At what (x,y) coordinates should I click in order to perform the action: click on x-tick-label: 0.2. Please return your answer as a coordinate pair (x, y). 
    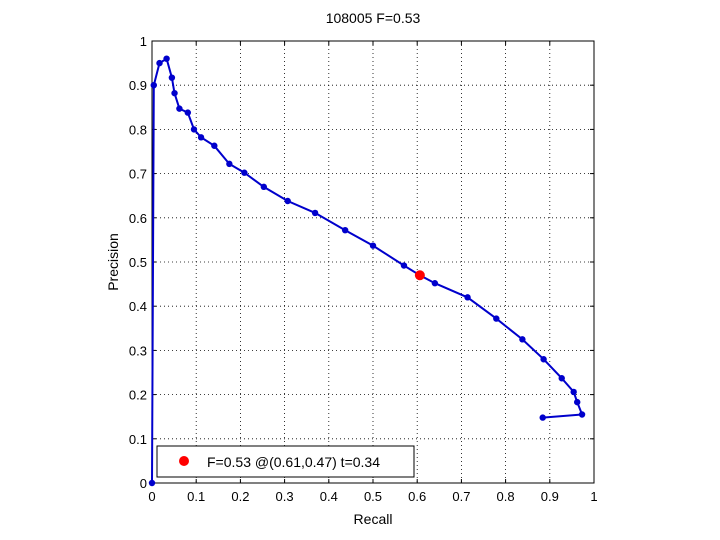
    Looking at the image, I should click on (240, 496).